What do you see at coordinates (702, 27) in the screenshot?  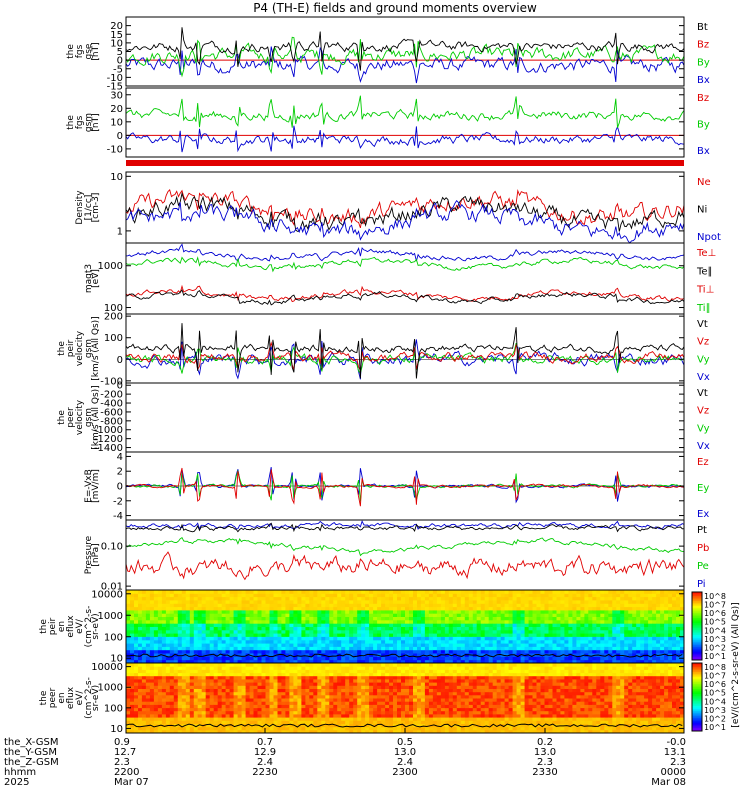 I see `legend-entry: Bt` at bounding box center [702, 27].